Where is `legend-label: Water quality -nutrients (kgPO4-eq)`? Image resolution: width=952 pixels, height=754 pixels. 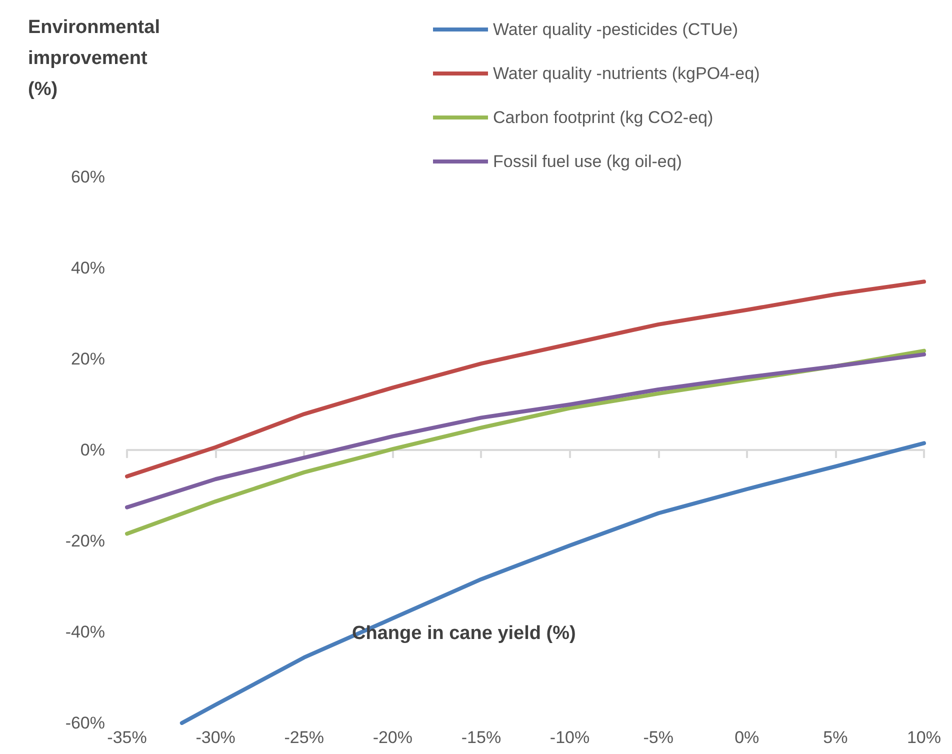 legend-label: Water quality -nutrients (kgPO4-eq) is located at coordinates (626, 73).